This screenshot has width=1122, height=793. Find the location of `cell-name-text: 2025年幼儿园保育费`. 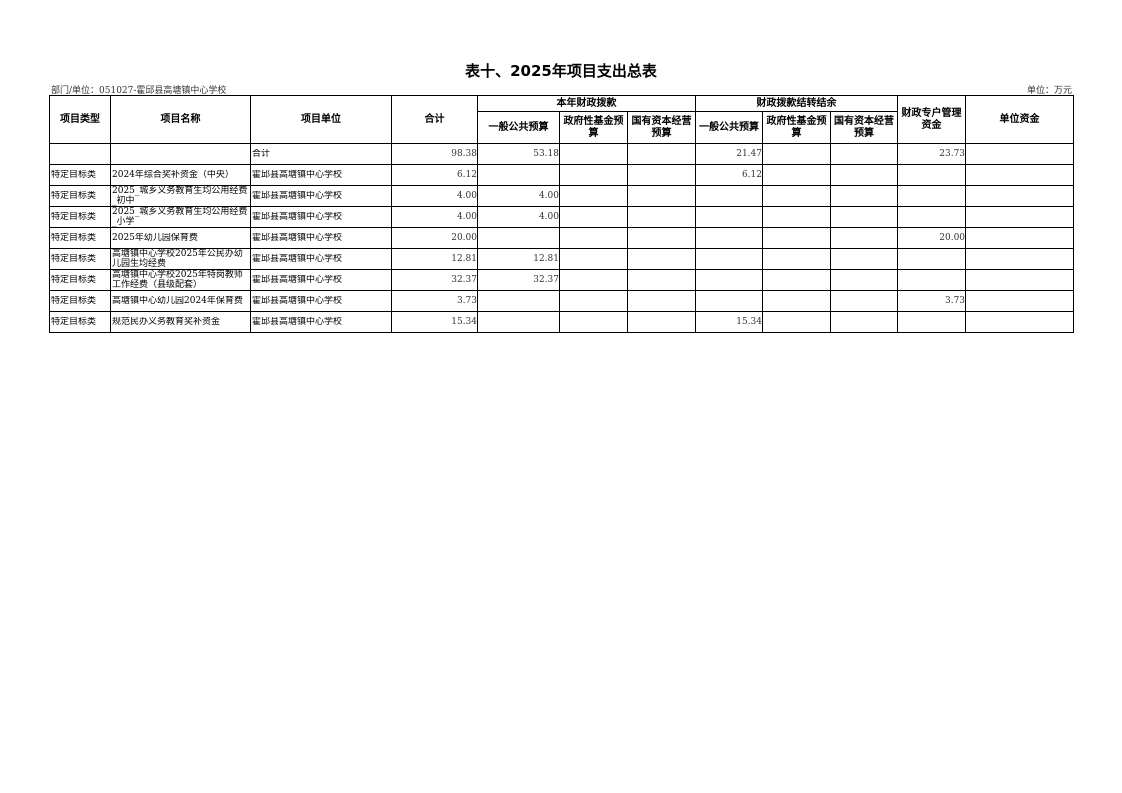

cell-name-text: 2025年幼儿园保育费 is located at coordinates (155, 238).